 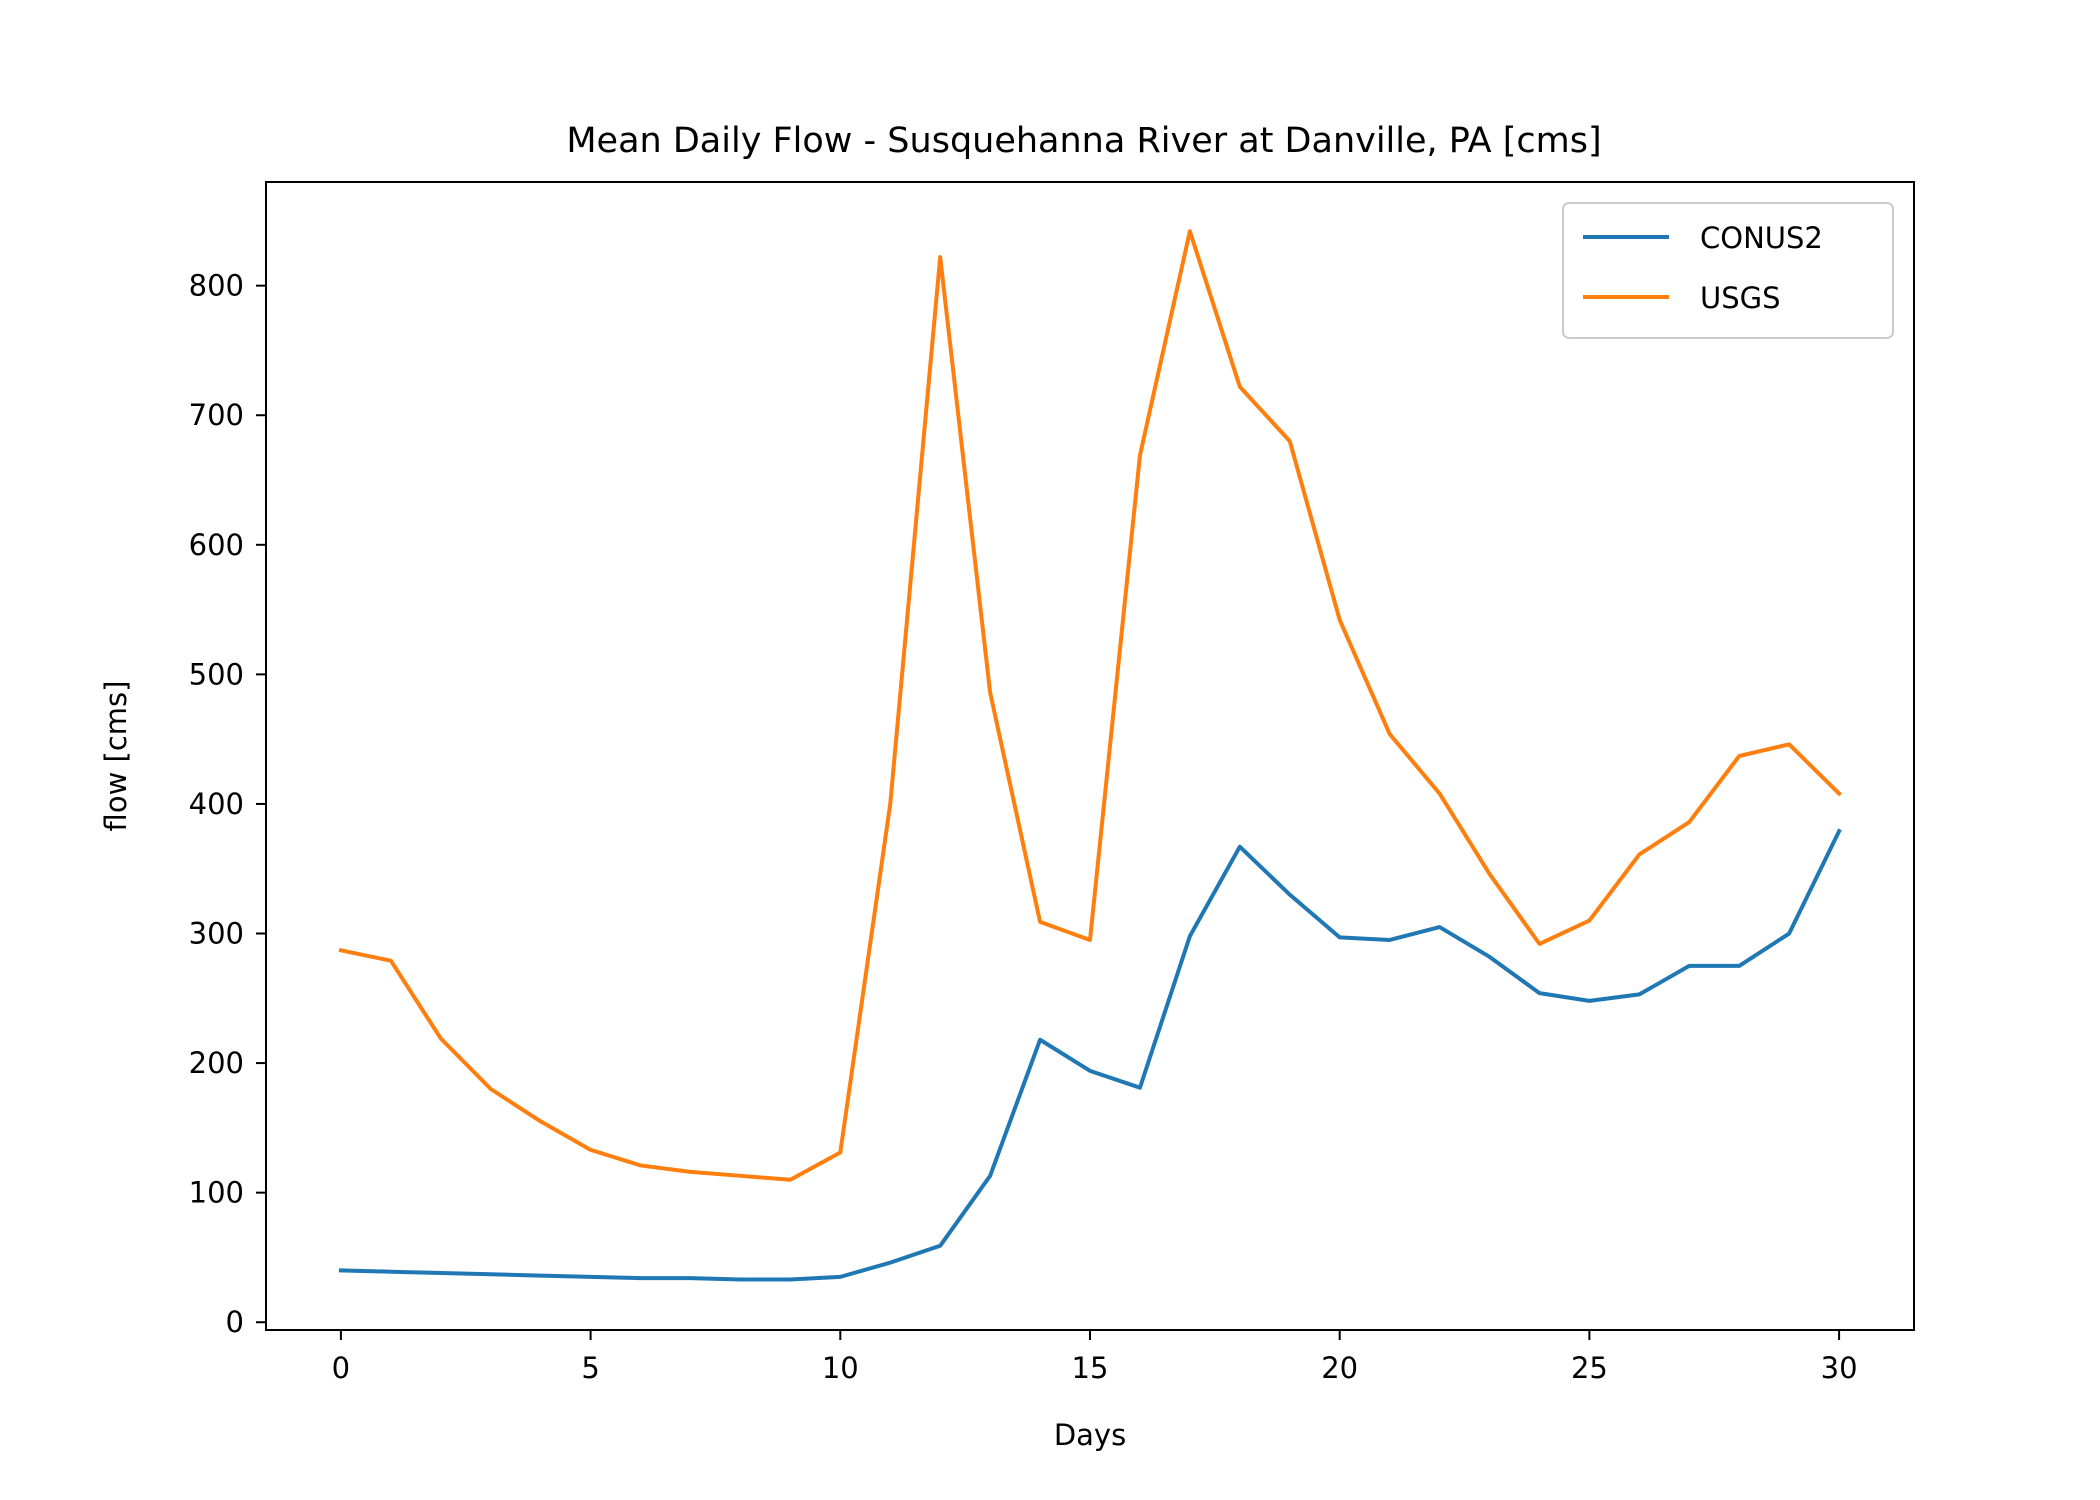 What do you see at coordinates (116, 756) in the screenshot?
I see `y-axis-title: flow [cms]` at bounding box center [116, 756].